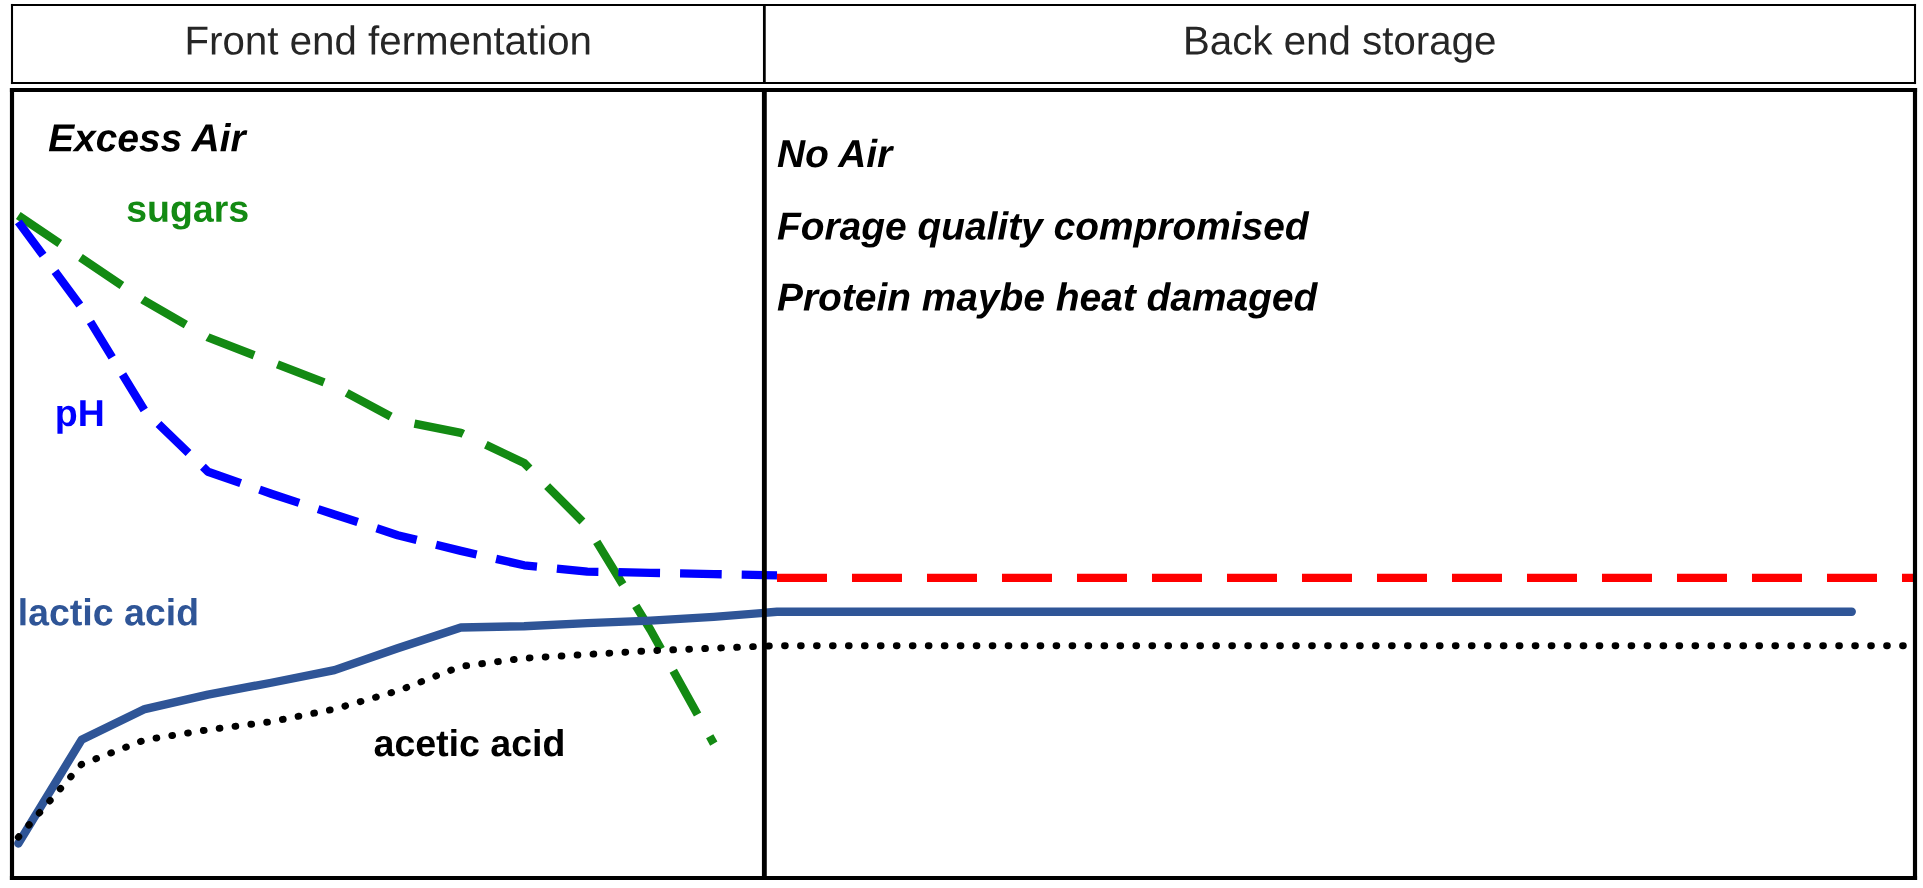 The height and width of the screenshot is (888, 1923). Describe the element at coordinates (1047, 300) in the screenshot. I see `annotation: Protein maybe heat damaged` at that location.